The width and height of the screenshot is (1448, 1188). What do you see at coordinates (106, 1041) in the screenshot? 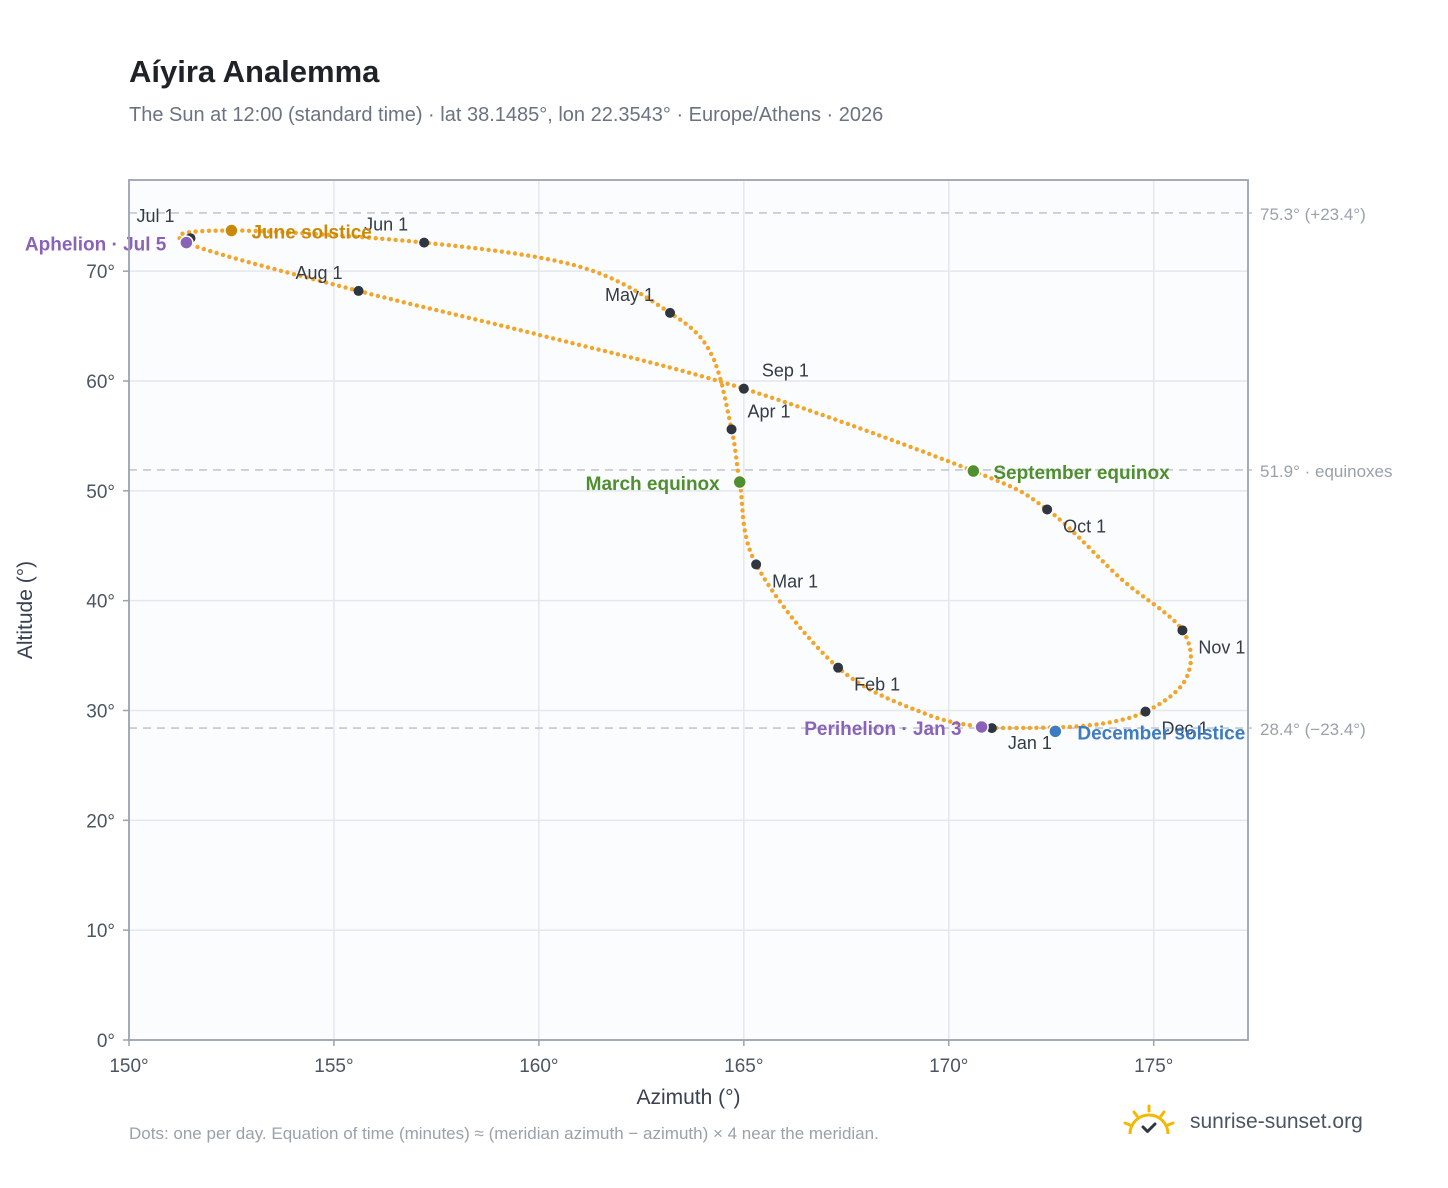
I see `y-tick-label: 0°` at bounding box center [106, 1041].